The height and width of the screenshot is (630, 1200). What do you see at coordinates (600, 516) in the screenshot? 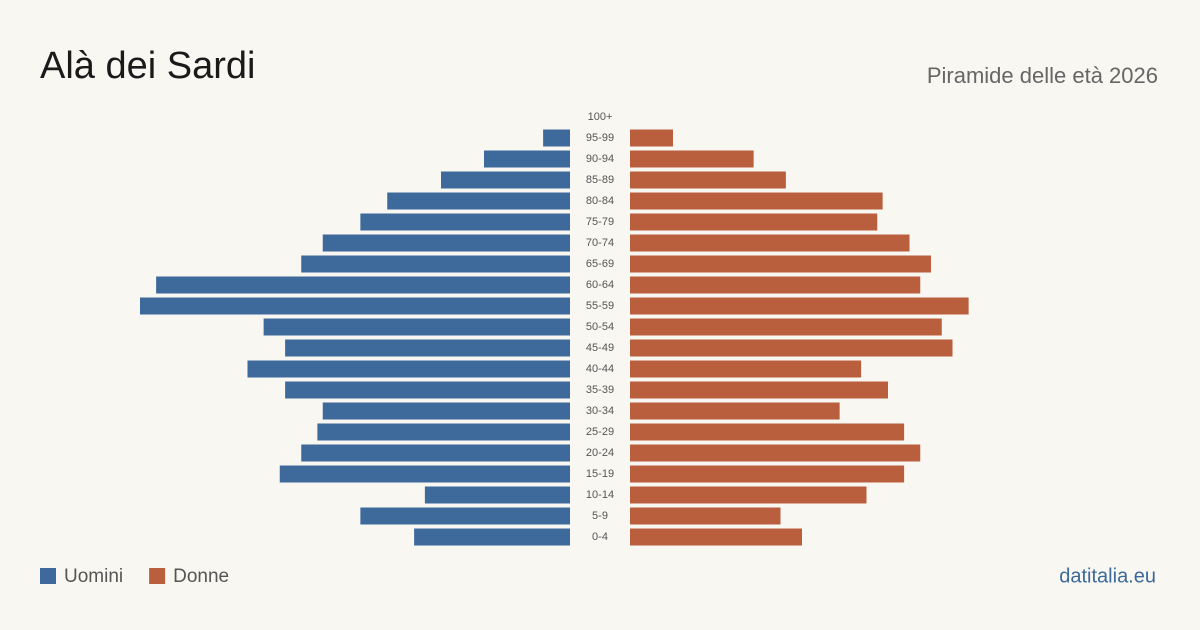
I see `age-label: 5-9` at bounding box center [600, 516].